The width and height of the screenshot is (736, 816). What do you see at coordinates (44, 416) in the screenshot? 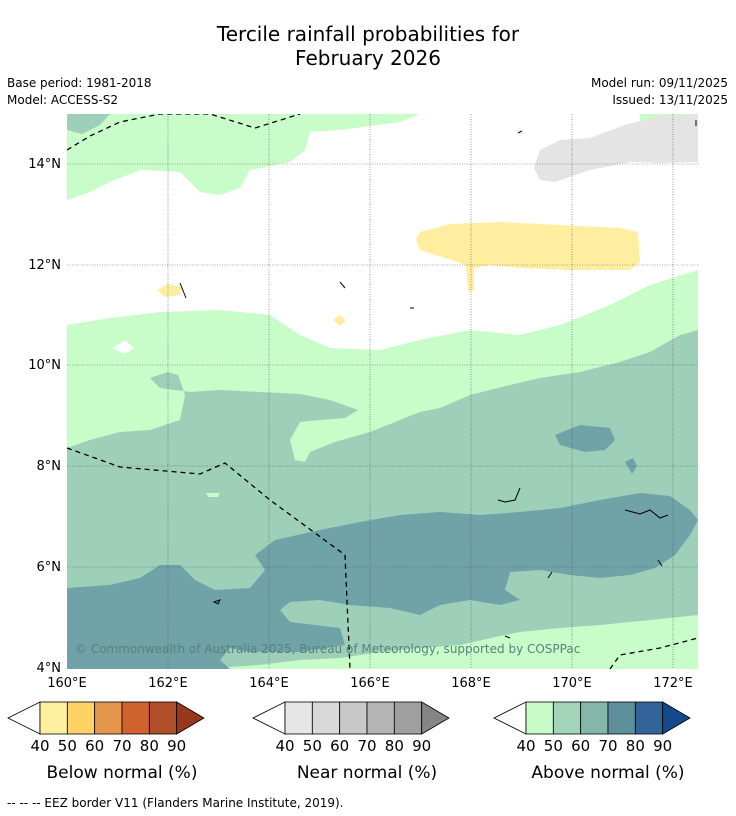
I see `lat-axis: 14°N 12°N 10°N 8°N 6°N 4°N` at bounding box center [44, 416].